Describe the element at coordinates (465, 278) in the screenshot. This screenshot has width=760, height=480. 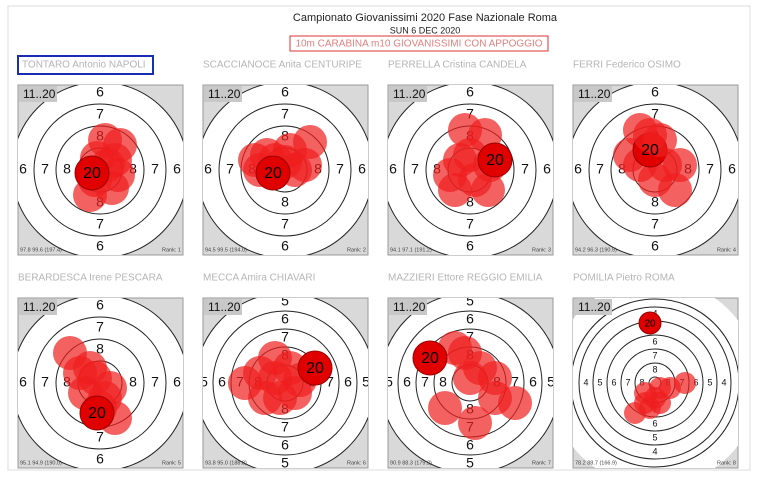
I see `shooter-name: MAZZIERI Ettore REGGIO EMILIA` at that location.